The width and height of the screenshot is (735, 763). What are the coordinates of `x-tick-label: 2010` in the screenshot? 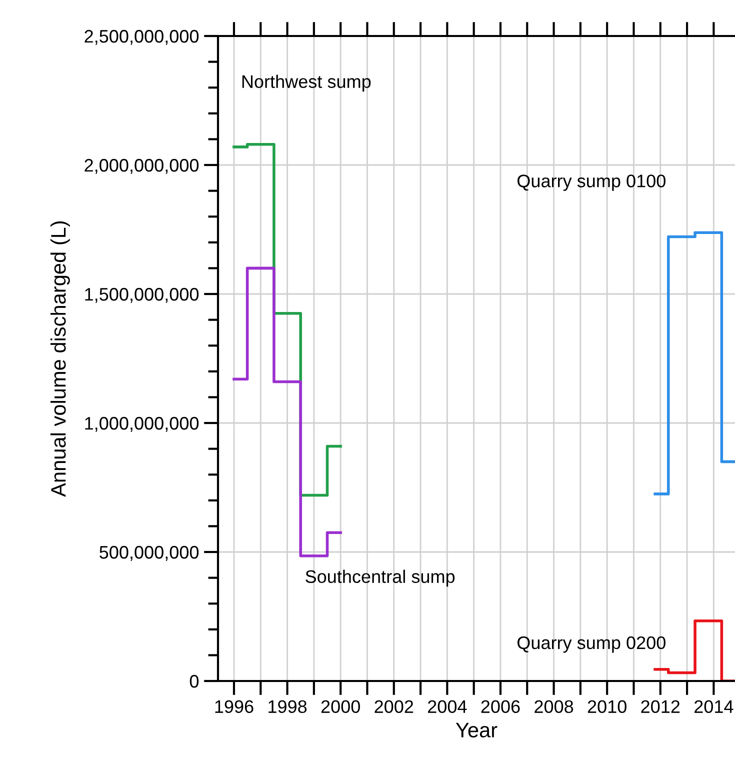 It's located at (607, 707).